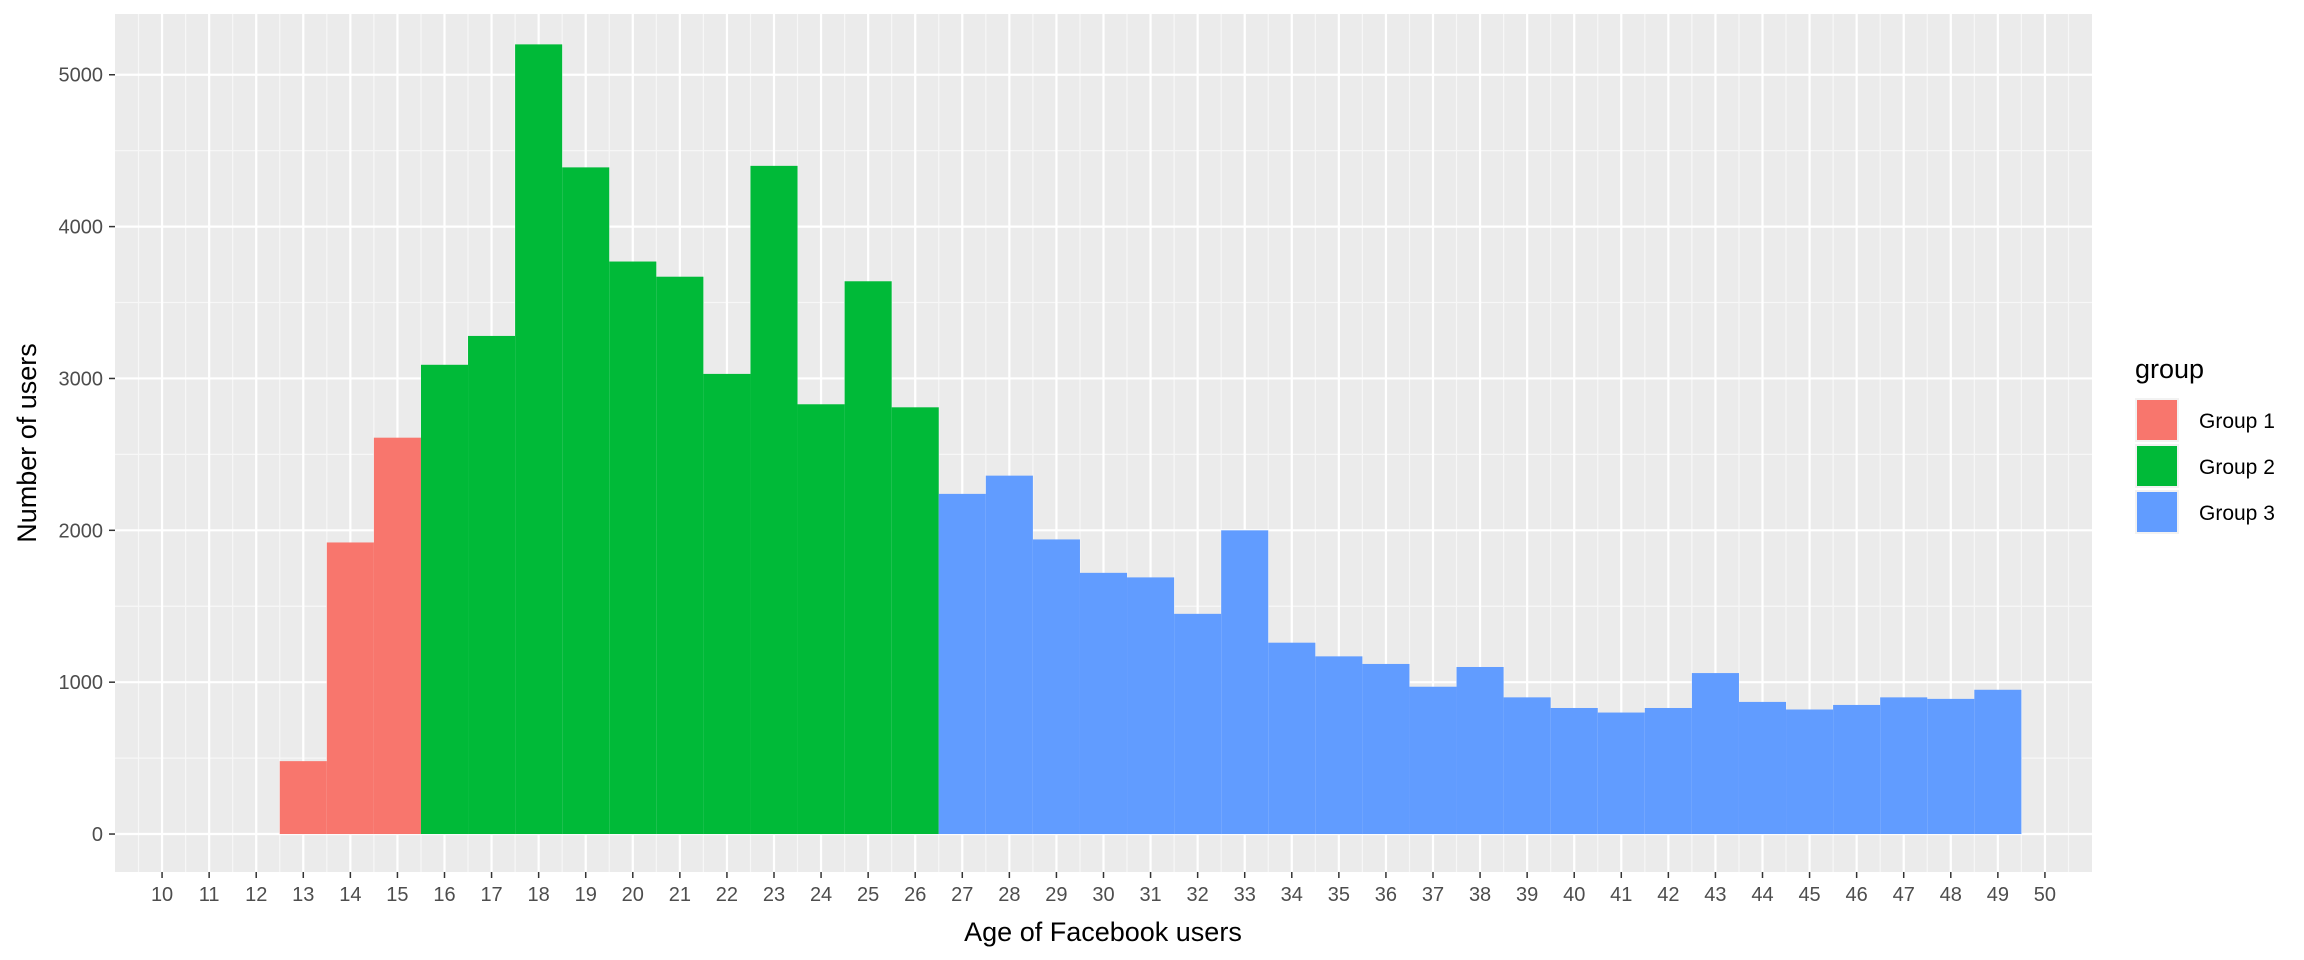 Image resolution: width=2304 pixels, height=960 pixels. I want to click on x-tick-label: 12, so click(256, 895).